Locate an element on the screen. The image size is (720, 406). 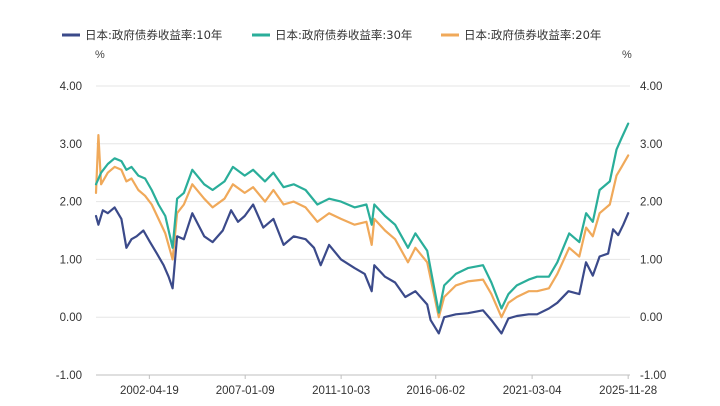
legend-item: 日本:政府债券收益率:10年 is located at coordinates (142, 35).